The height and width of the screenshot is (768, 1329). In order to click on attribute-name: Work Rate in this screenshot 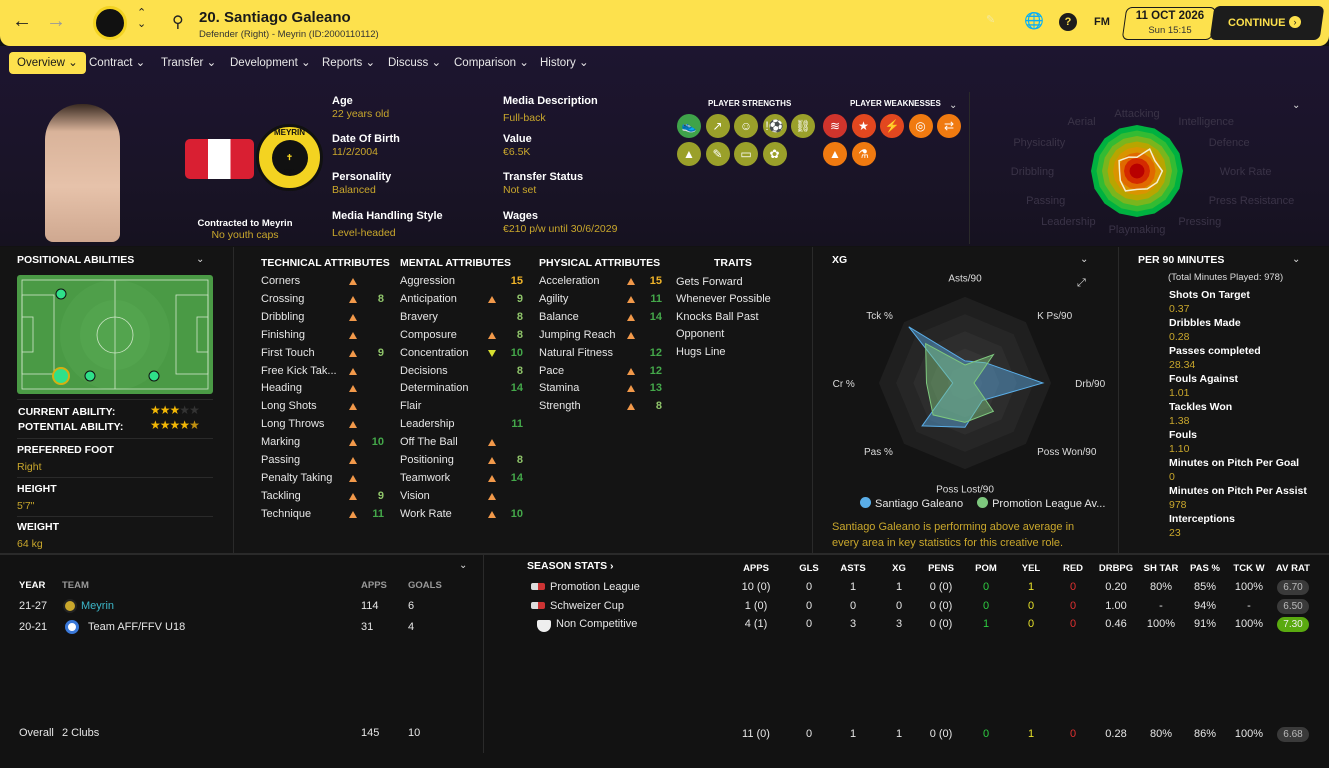, I will do `click(426, 513)`.